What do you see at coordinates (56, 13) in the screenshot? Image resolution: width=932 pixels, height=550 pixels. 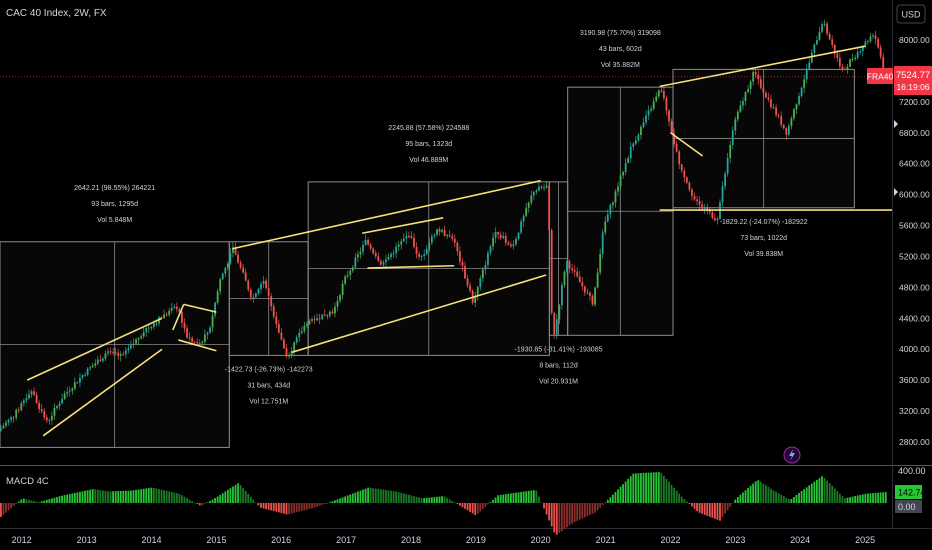 I see `symbol-title: CAC 40 Index, 2W, FX` at bounding box center [56, 13].